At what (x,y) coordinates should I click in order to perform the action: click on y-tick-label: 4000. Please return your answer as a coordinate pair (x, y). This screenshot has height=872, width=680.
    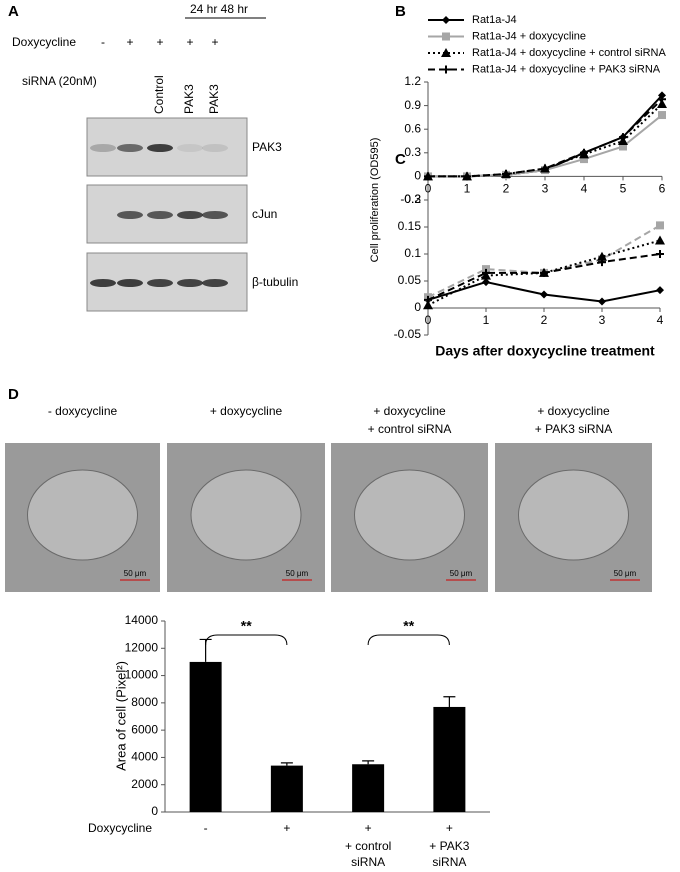
    Looking at the image, I should click on (144, 757).